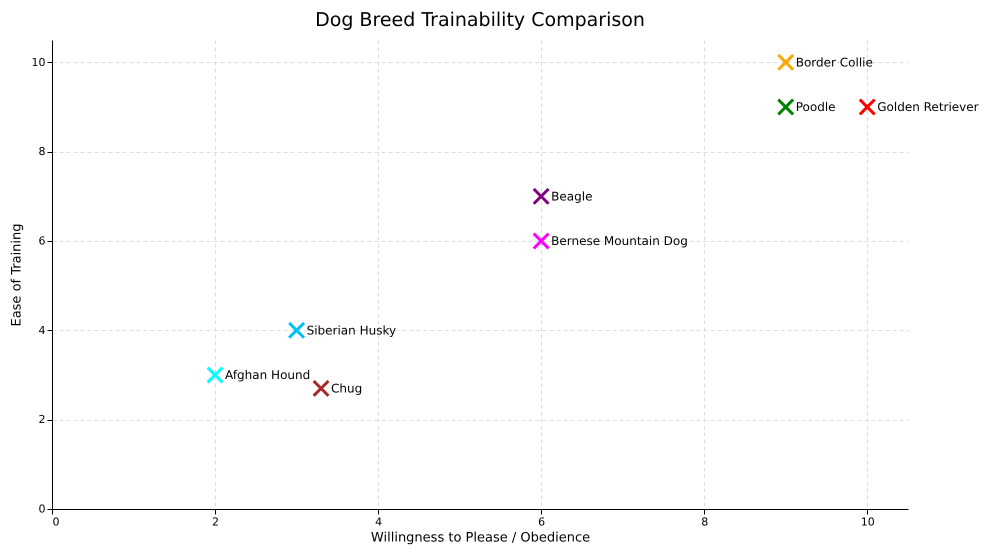 The width and height of the screenshot is (1000, 559). What do you see at coordinates (480, 538) in the screenshot?
I see `x-axis-title: Willingness to Please / Obedience` at bounding box center [480, 538].